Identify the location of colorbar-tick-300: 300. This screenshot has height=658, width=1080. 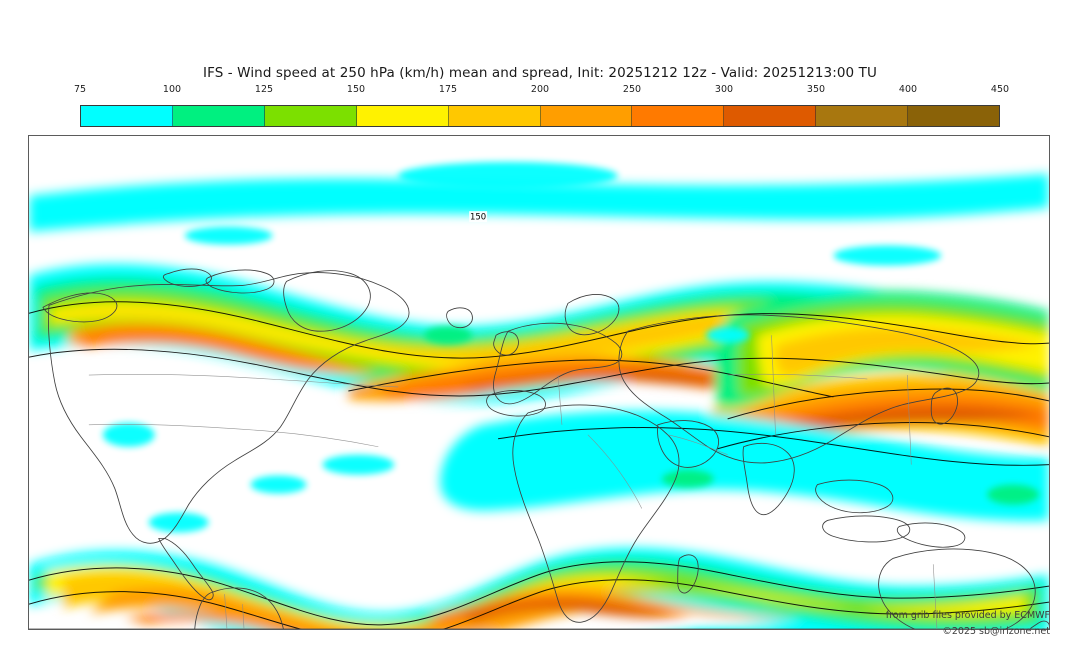
(724, 89).